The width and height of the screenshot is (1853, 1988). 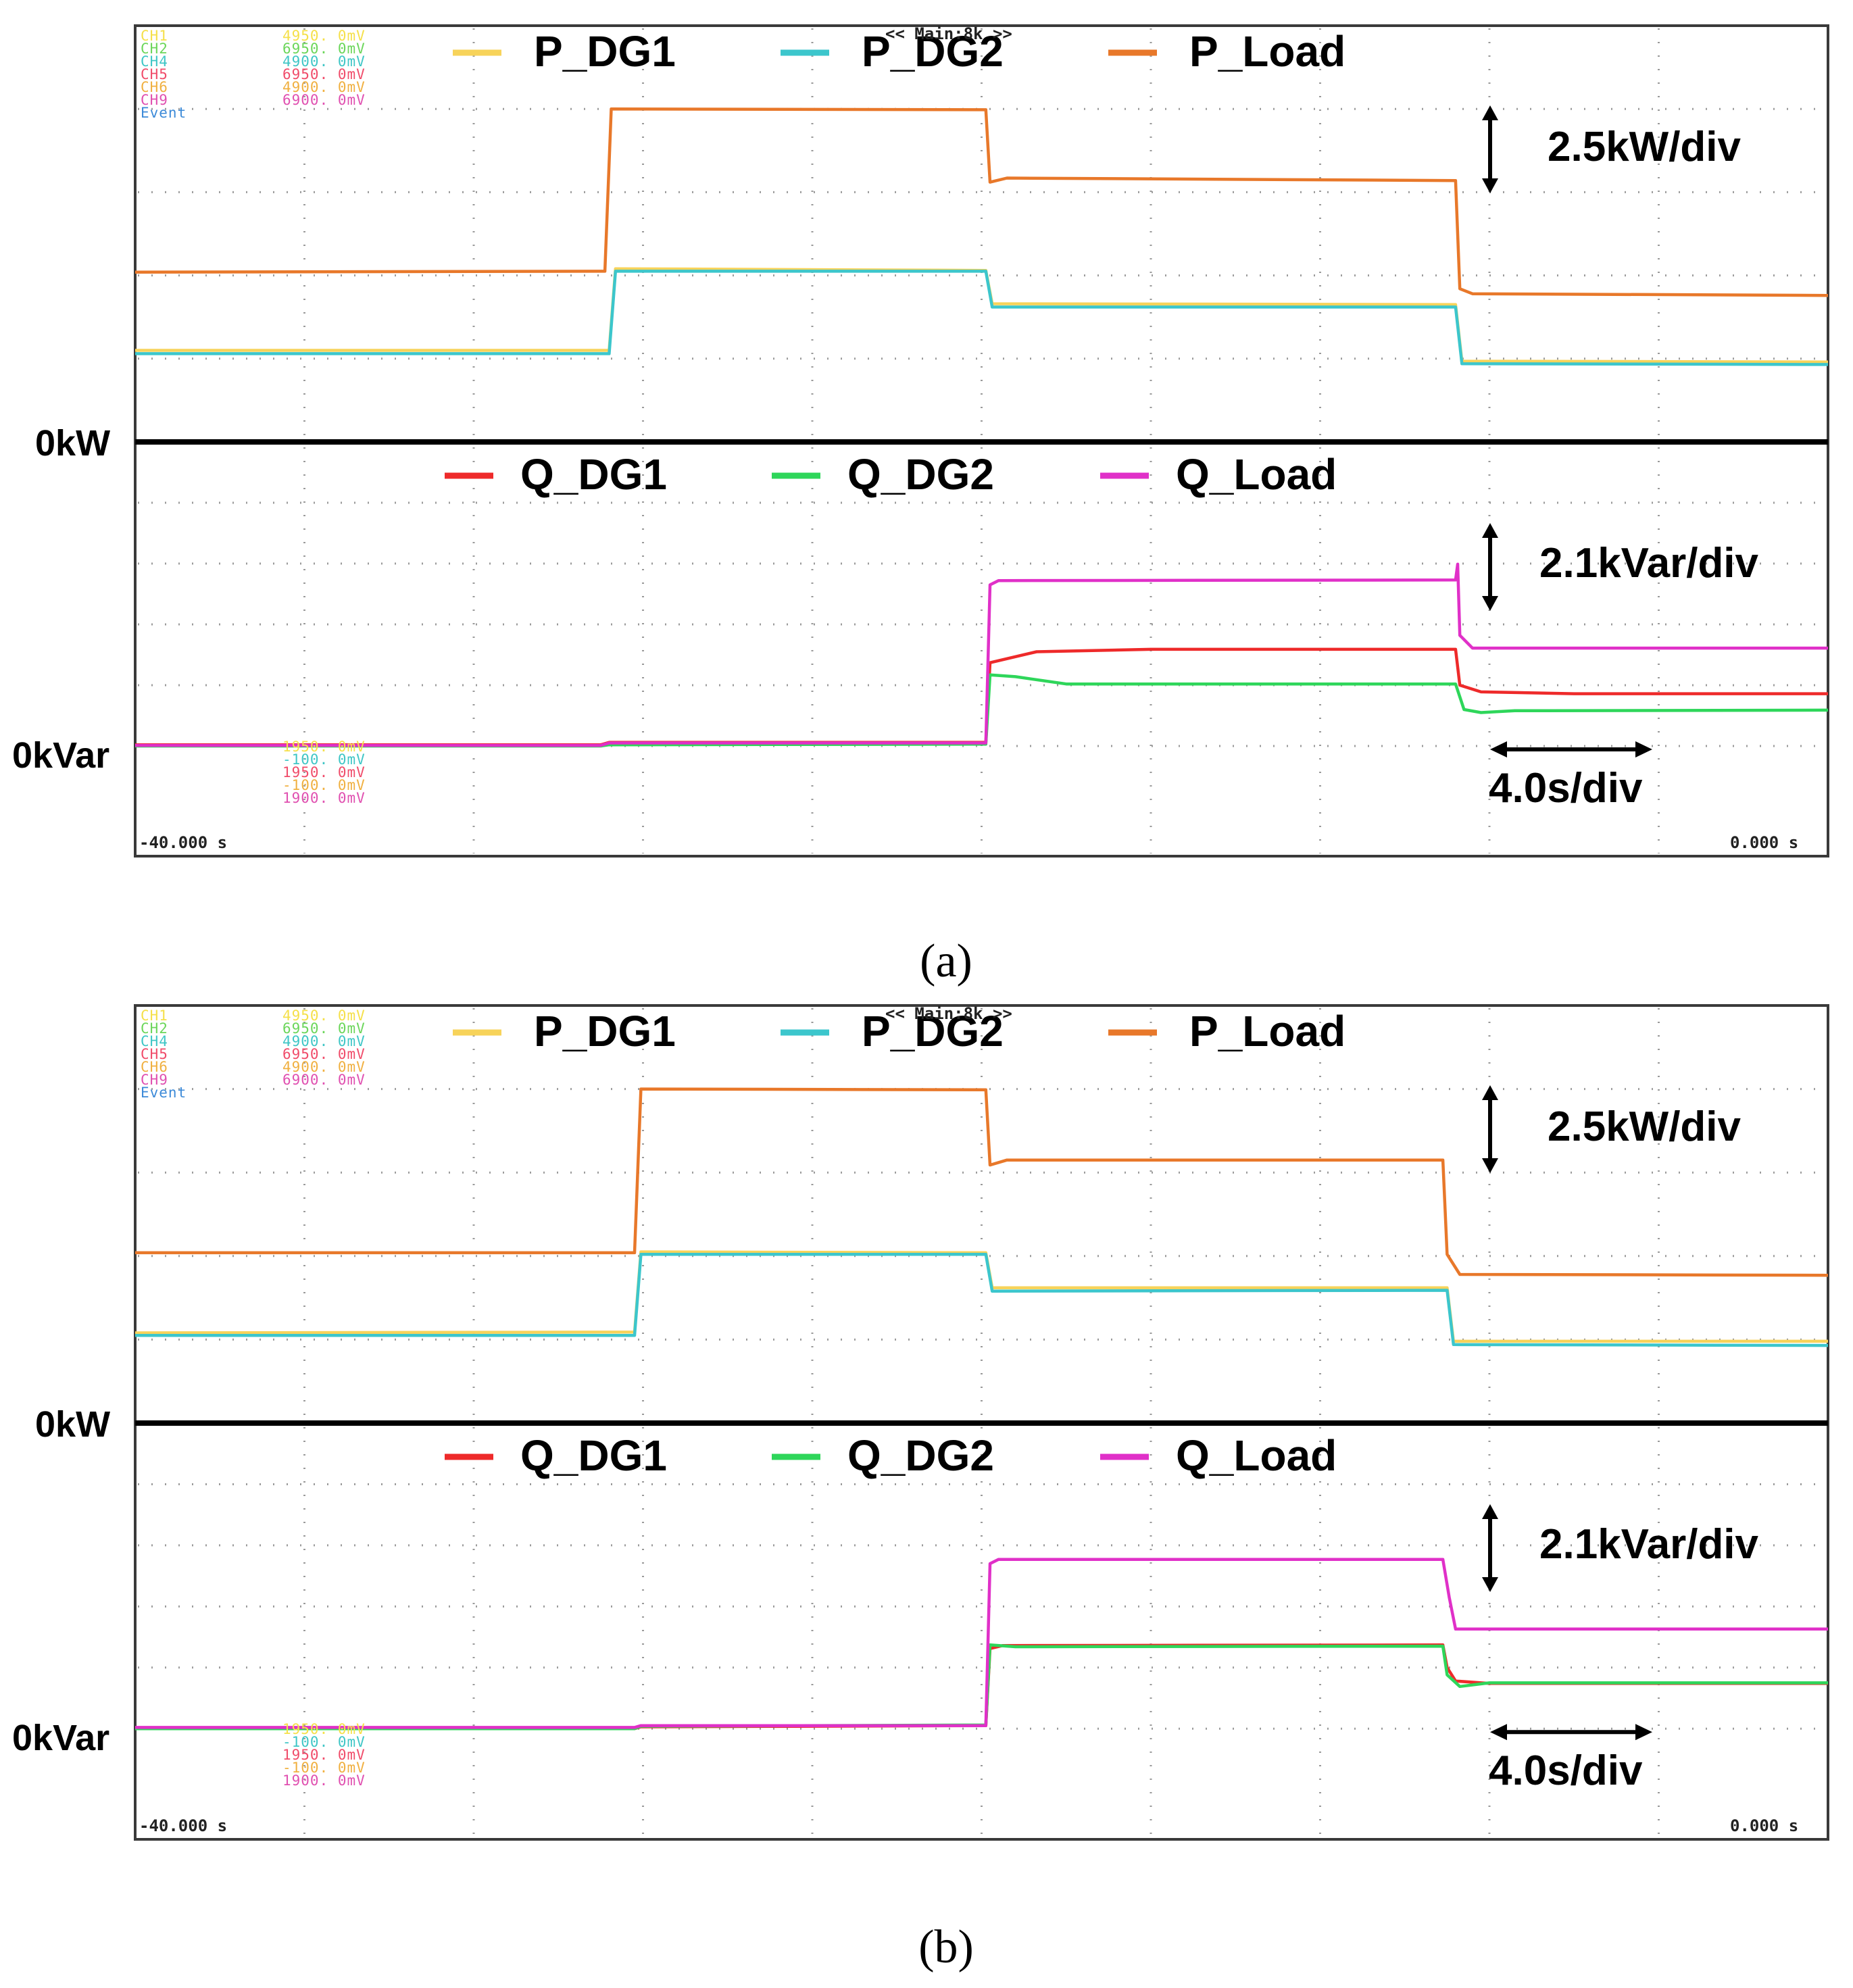 What do you see at coordinates (982, 710) in the screenshot?
I see `trace-q-dg2` at bounding box center [982, 710].